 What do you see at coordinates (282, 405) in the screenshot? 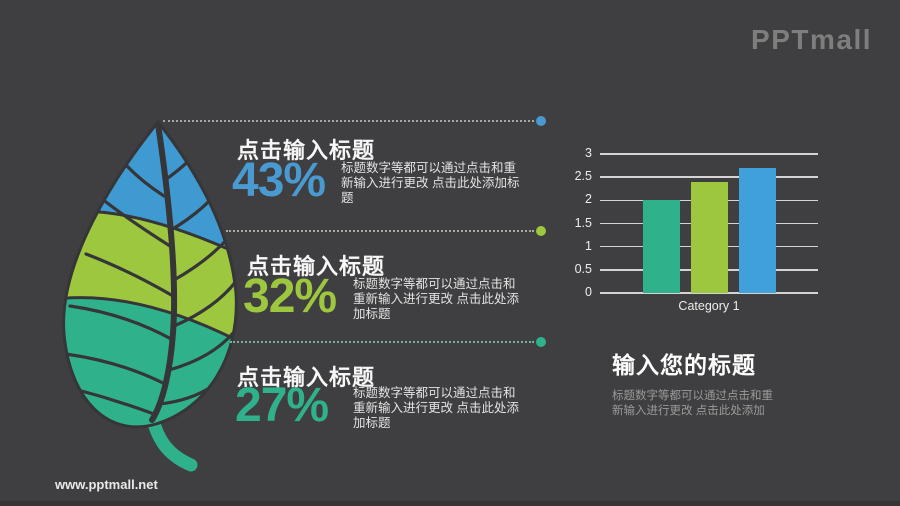
I see `item-percent-3: 27%` at bounding box center [282, 405].